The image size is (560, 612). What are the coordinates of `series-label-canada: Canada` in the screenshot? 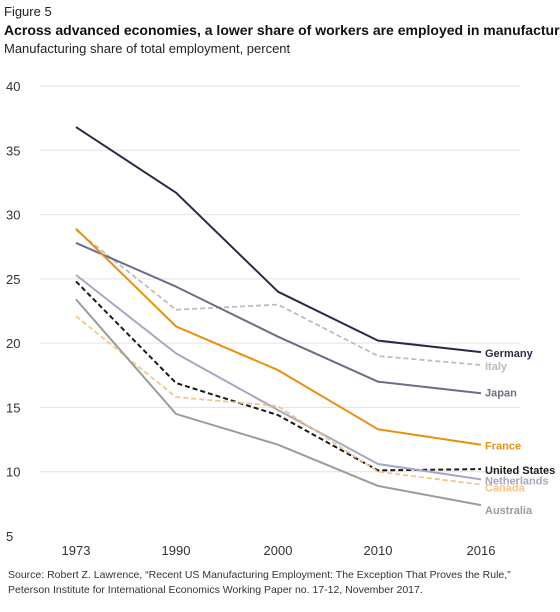 It's located at (505, 489).